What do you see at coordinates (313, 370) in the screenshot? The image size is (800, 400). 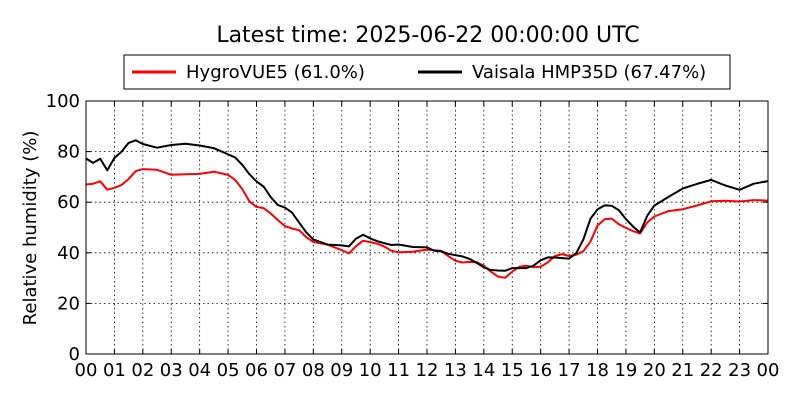 I see `x-tick-label: 08` at bounding box center [313, 370].